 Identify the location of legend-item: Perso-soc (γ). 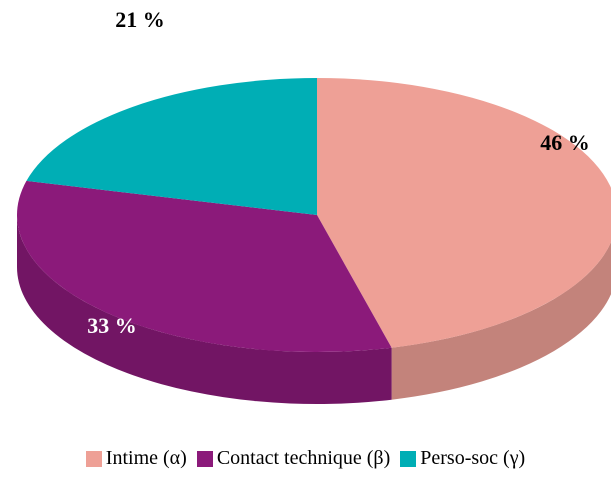
(462, 458).